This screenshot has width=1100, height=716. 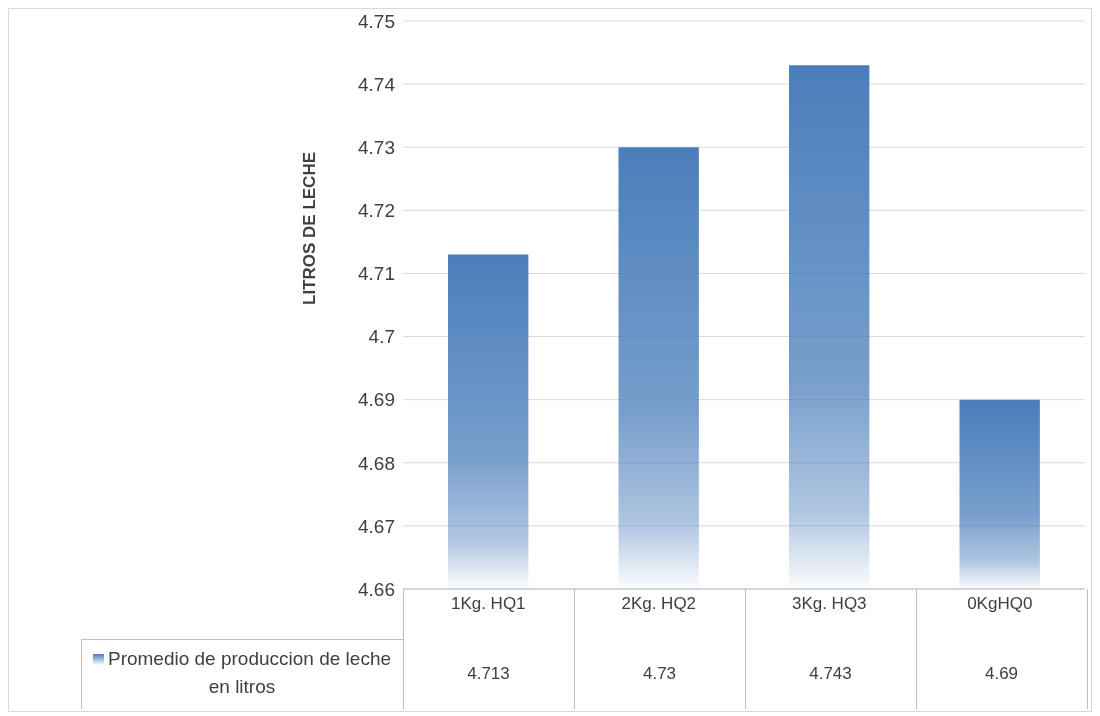 I want to click on y-tick-label: 4.69, so click(x=376, y=400).